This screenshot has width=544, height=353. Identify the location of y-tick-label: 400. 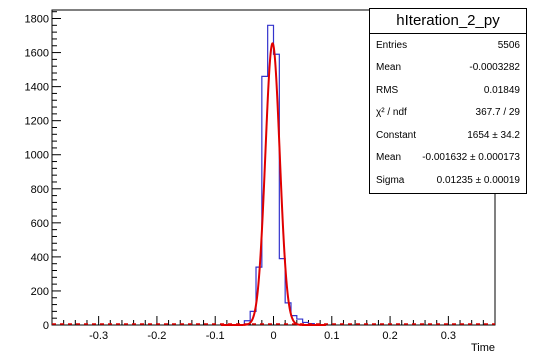
(40, 258).